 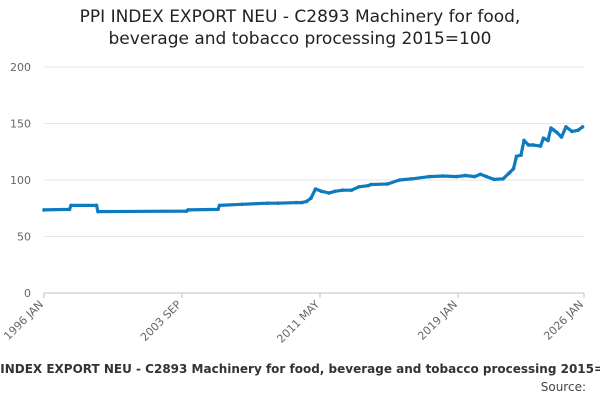 I want to click on source-label: Source:, so click(x=563, y=387).